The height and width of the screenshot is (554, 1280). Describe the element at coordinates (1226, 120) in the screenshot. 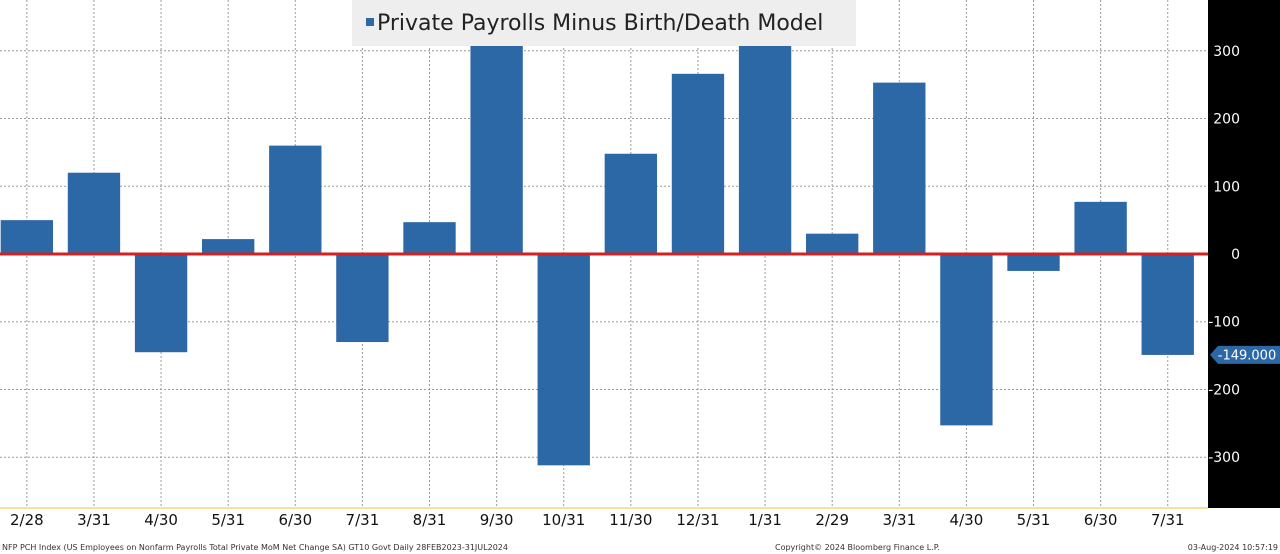

I see `y-tick-label: 200` at that location.